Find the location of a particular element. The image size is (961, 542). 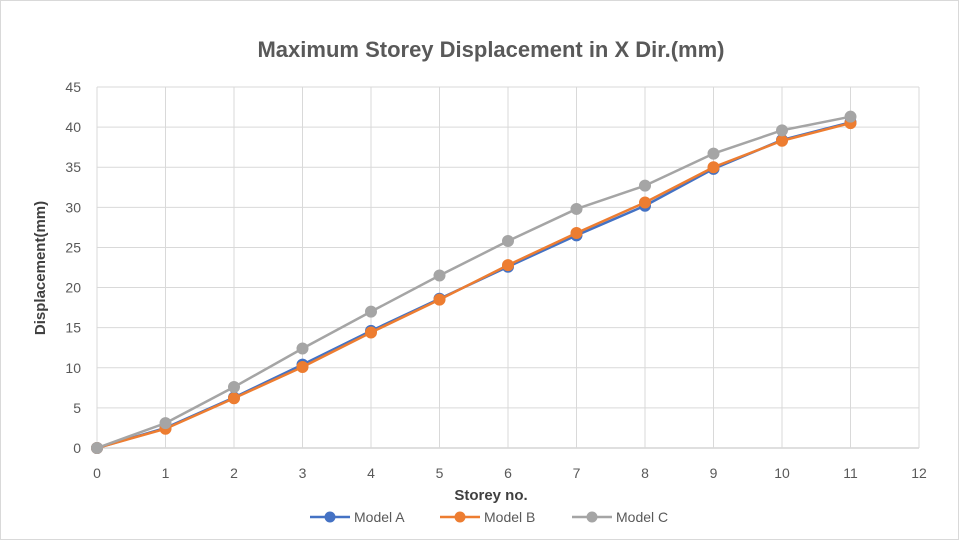

x-tick-label: 9 is located at coordinates (714, 473).